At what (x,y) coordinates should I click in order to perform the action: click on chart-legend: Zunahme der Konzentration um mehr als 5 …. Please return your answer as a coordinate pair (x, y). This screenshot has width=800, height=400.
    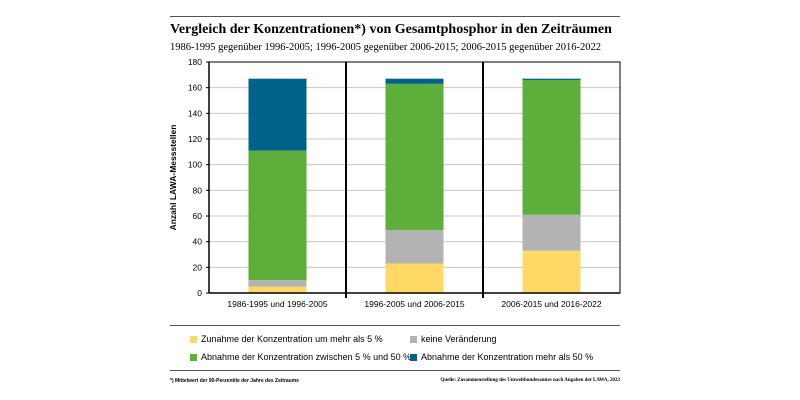
    Looking at the image, I should click on (405, 350).